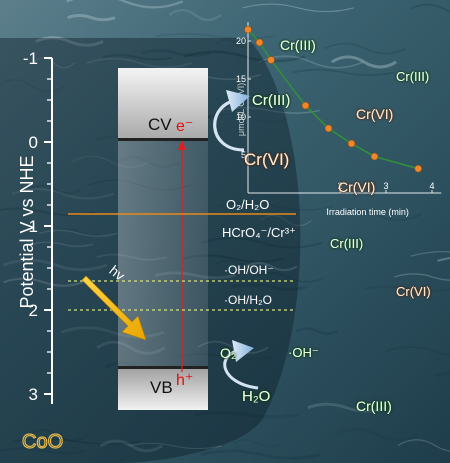 Image resolution: width=450 pixels, height=463 pixels. What do you see at coordinates (374, 406) in the screenshot?
I see `floating-cr3-bottom: Cr(III)` at bounding box center [374, 406].